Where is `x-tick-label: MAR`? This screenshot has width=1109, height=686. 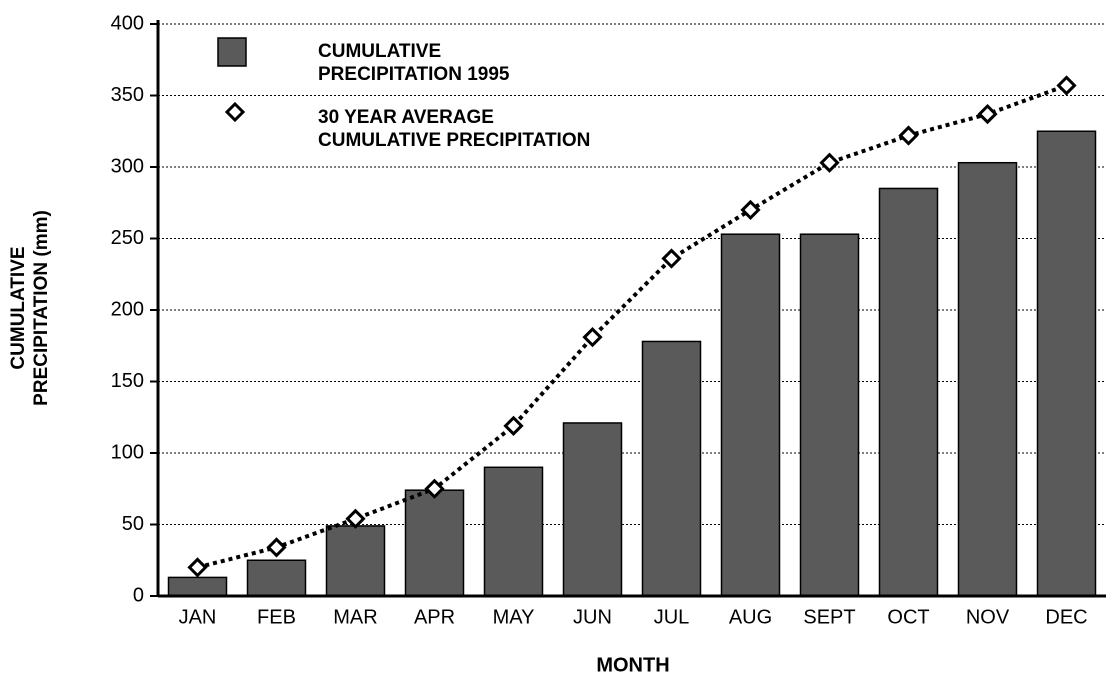
x-tick-label: MAR is located at coordinates (355, 617).